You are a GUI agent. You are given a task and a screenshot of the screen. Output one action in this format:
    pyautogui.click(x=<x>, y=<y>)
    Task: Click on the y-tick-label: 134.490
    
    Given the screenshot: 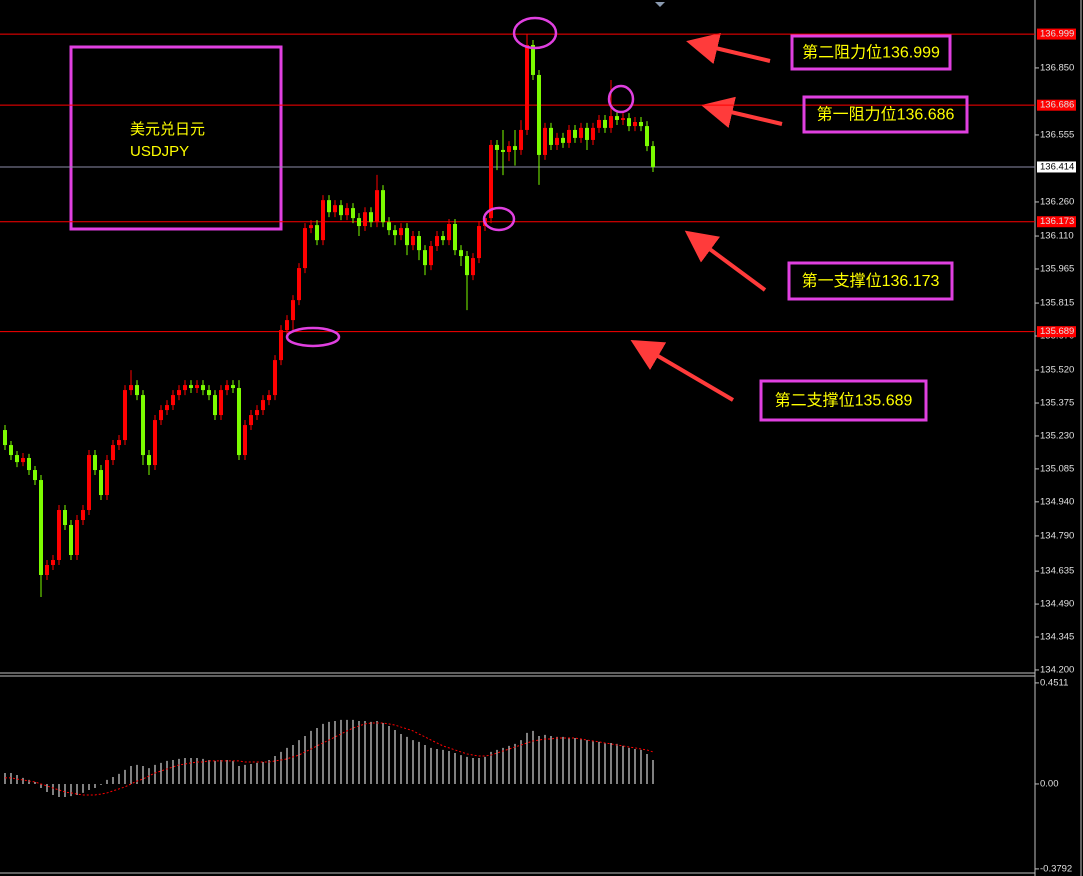 What is the action you would take?
    pyautogui.click(x=1057, y=604)
    